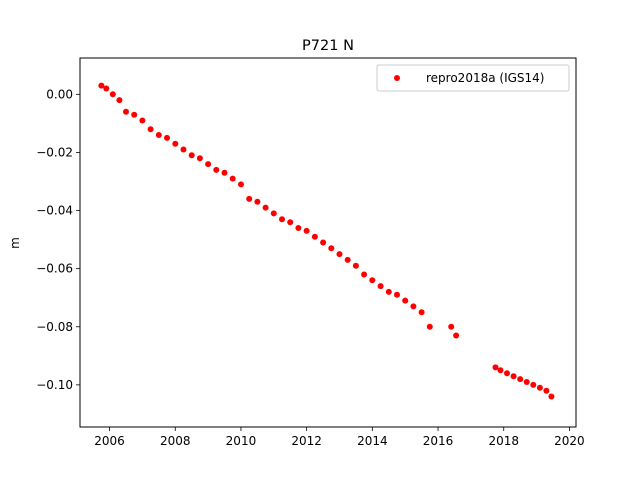 The height and width of the screenshot is (480, 640). What do you see at coordinates (438, 441) in the screenshot?
I see `x-tick-label: 2016` at bounding box center [438, 441].